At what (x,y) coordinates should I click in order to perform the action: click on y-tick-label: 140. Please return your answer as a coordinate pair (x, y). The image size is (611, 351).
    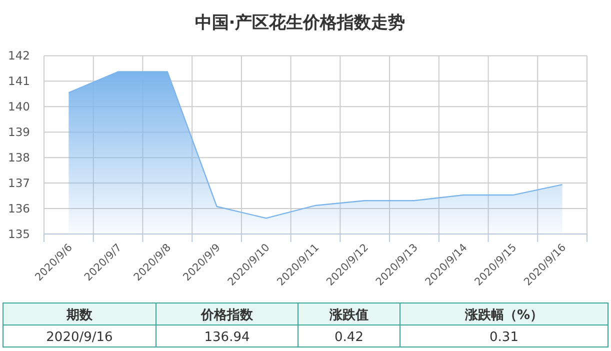
    Looking at the image, I should click on (19, 107).